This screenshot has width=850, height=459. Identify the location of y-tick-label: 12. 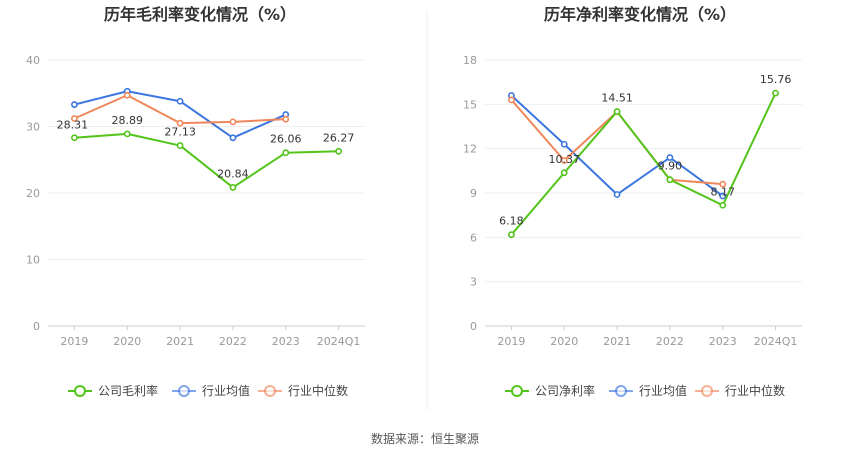
(470, 149).